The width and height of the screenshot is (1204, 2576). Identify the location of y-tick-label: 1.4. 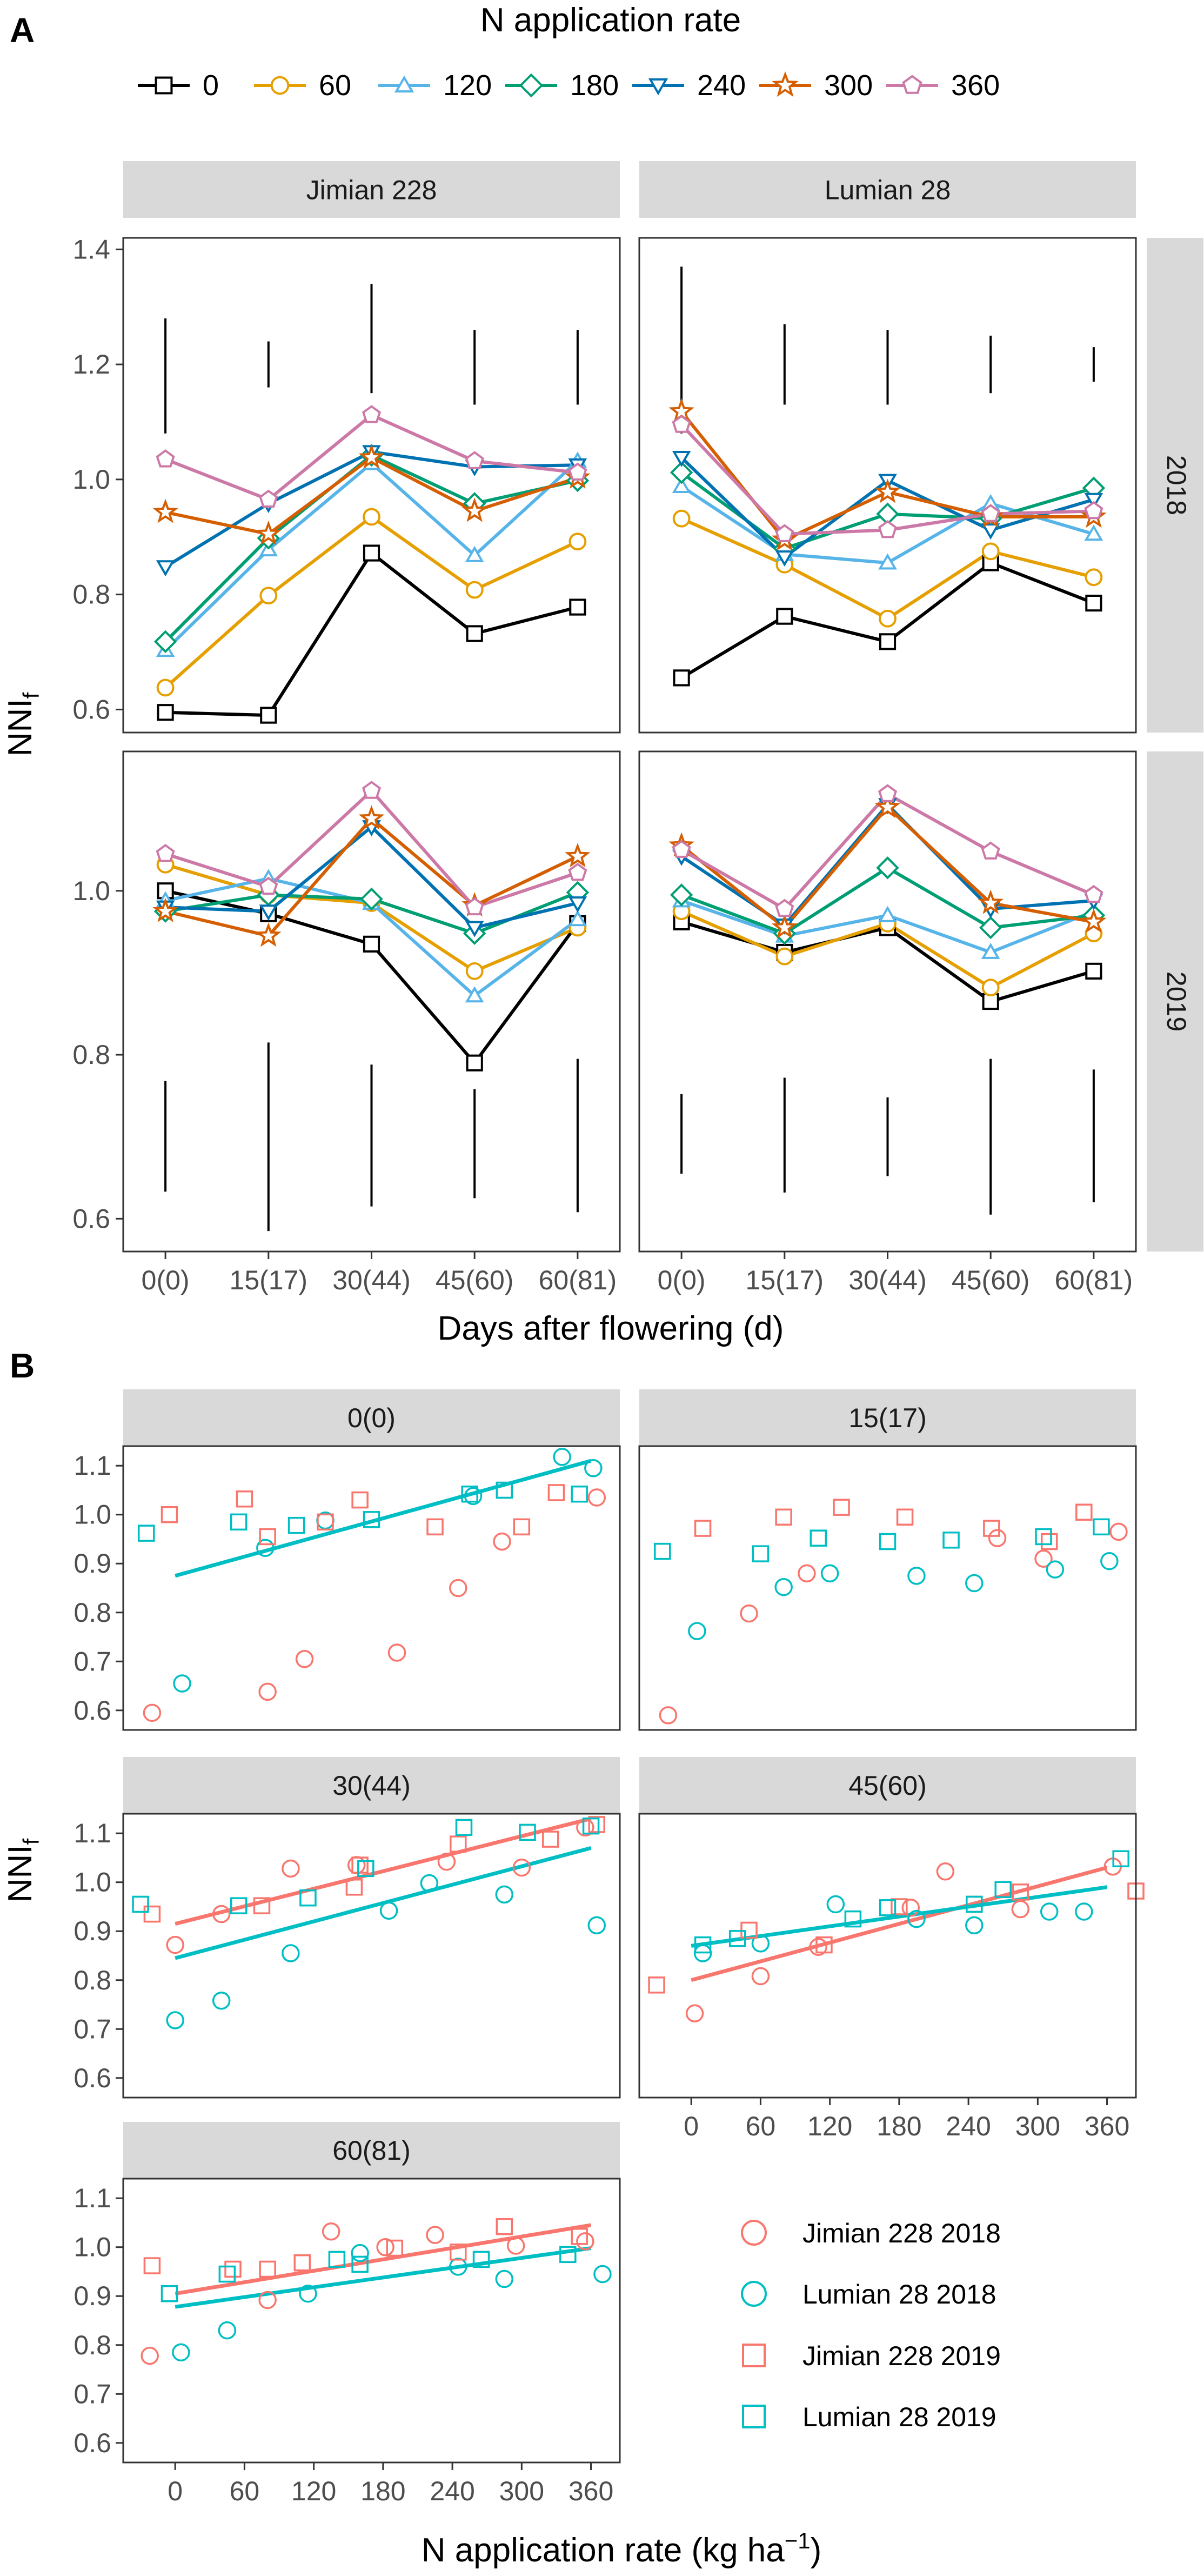
(91, 249).